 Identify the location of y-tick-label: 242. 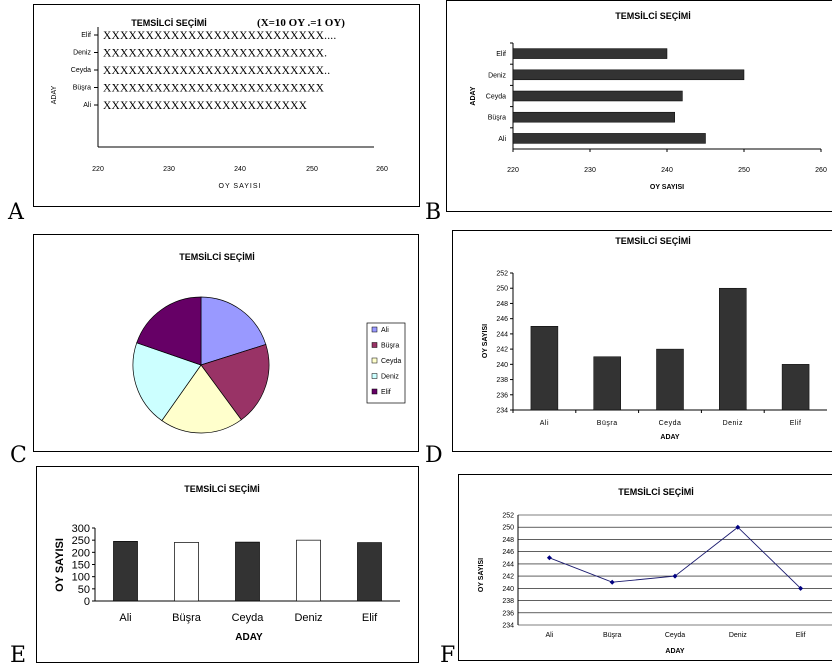
(508, 577).